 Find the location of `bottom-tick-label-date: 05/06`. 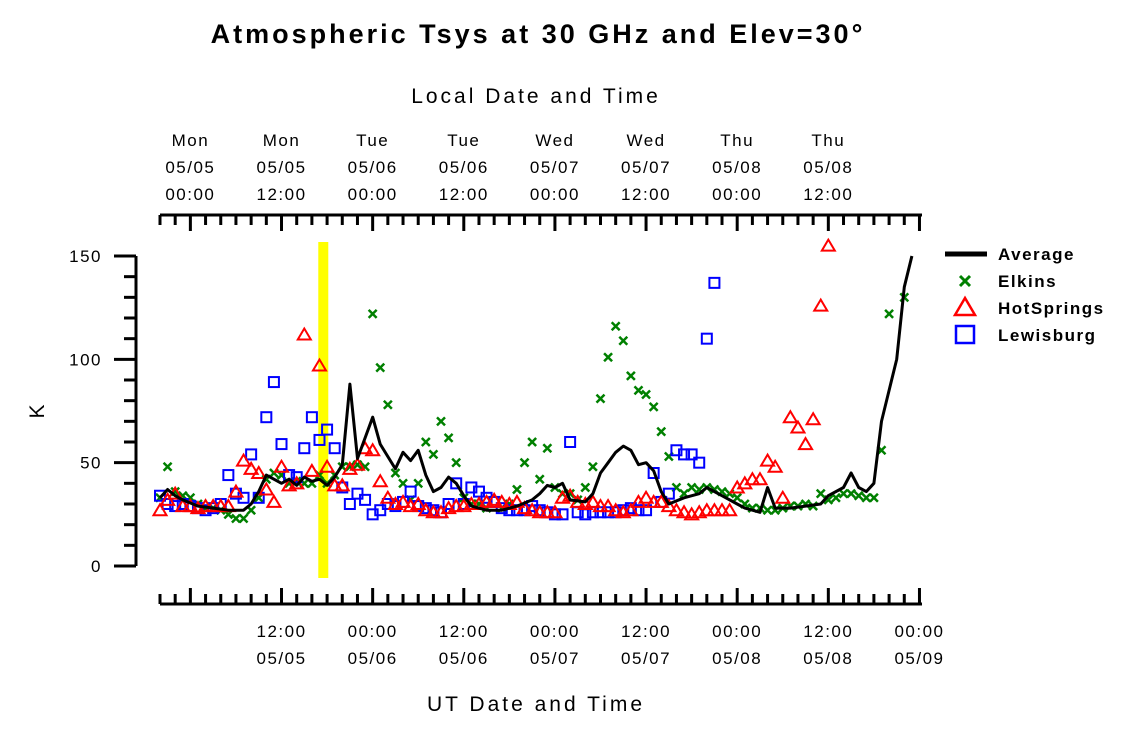

bottom-tick-label-date: 05/06 is located at coordinates (373, 658).